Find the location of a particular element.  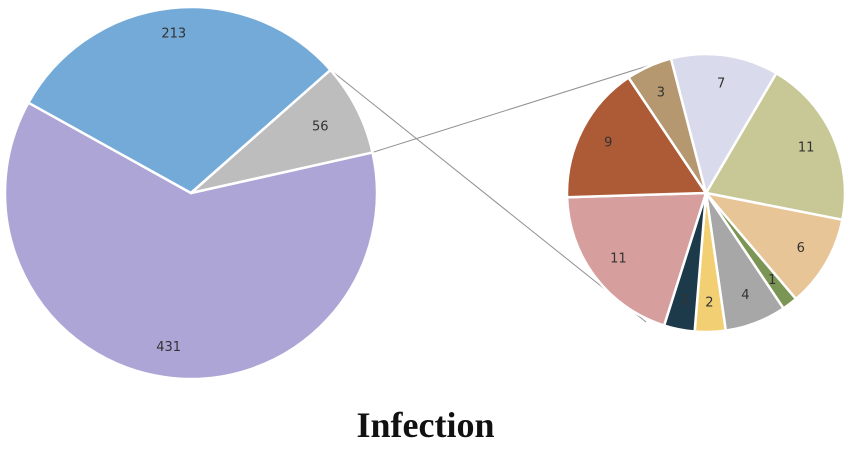

sub-pie-slice-label-6: 11 is located at coordinates (618, 259).